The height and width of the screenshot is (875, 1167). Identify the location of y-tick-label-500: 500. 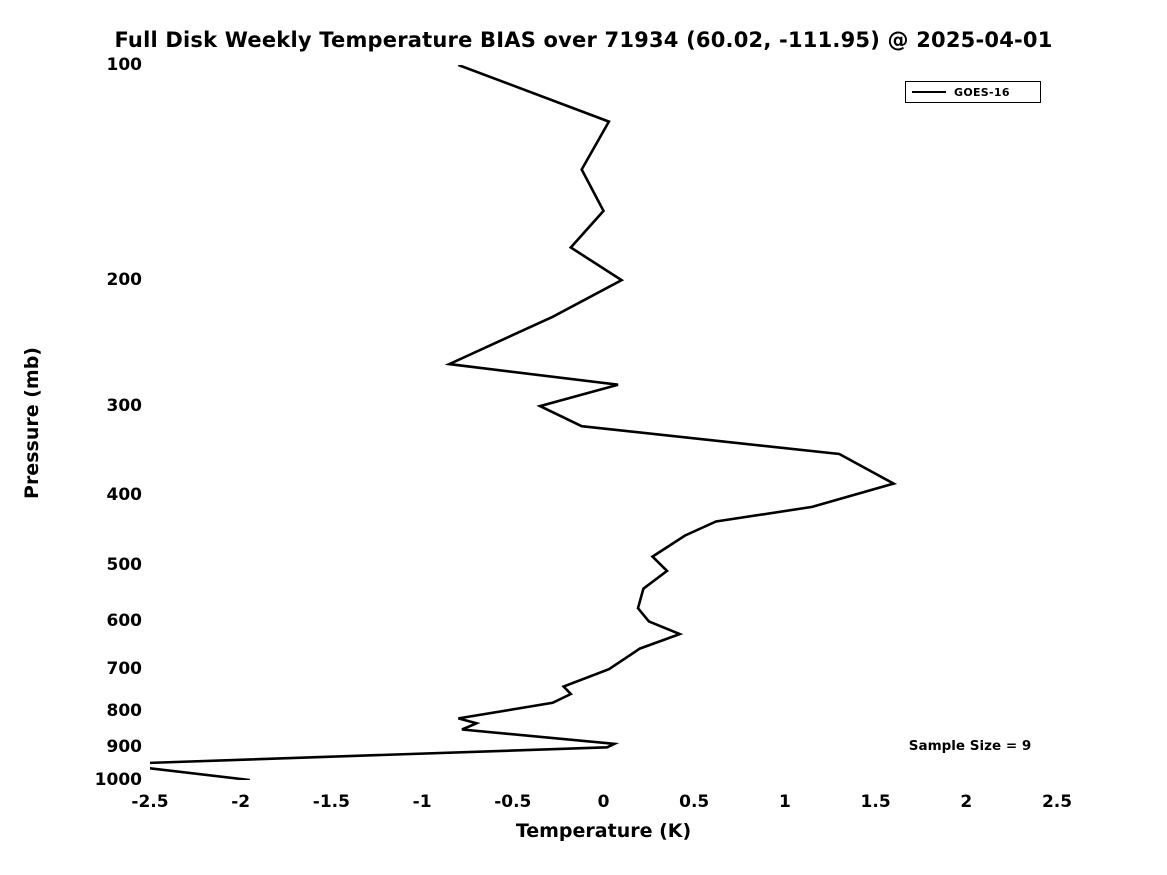
(124, 564).